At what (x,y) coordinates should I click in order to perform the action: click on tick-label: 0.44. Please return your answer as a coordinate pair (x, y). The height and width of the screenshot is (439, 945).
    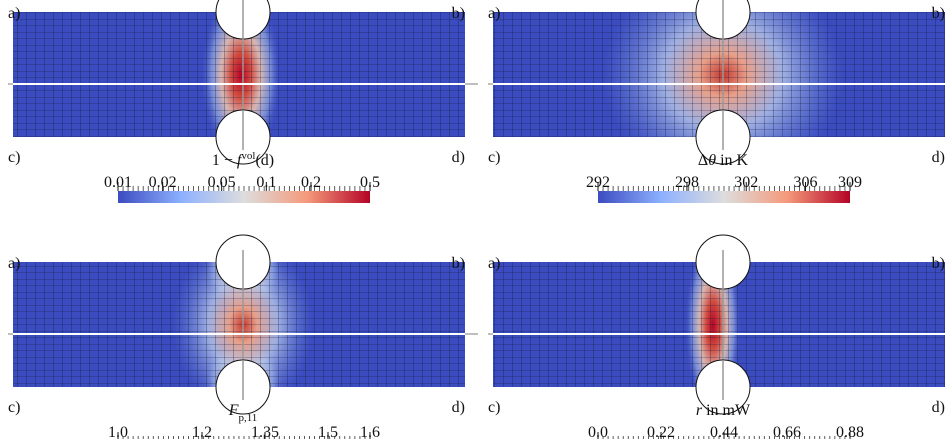
    Looking at the image, I should click on (724, 431).